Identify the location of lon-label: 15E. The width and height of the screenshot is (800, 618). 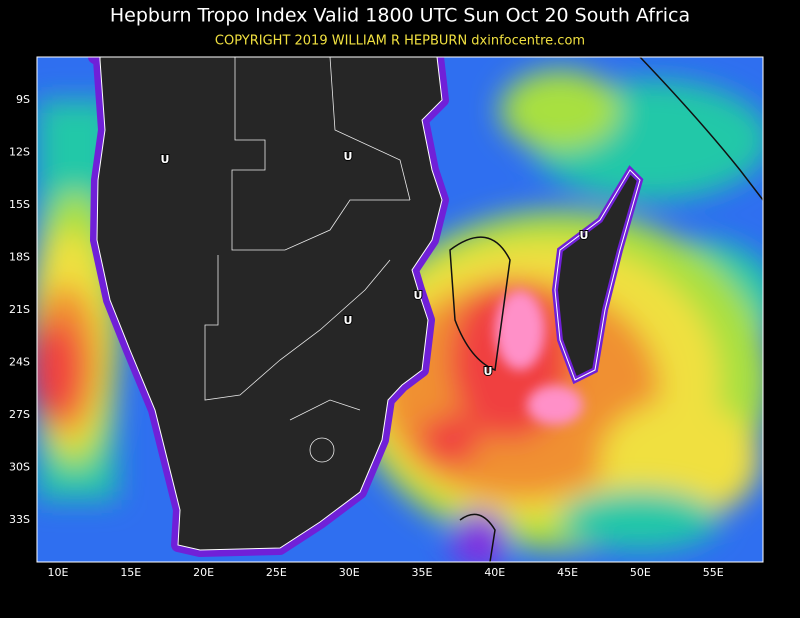
(130, 572).